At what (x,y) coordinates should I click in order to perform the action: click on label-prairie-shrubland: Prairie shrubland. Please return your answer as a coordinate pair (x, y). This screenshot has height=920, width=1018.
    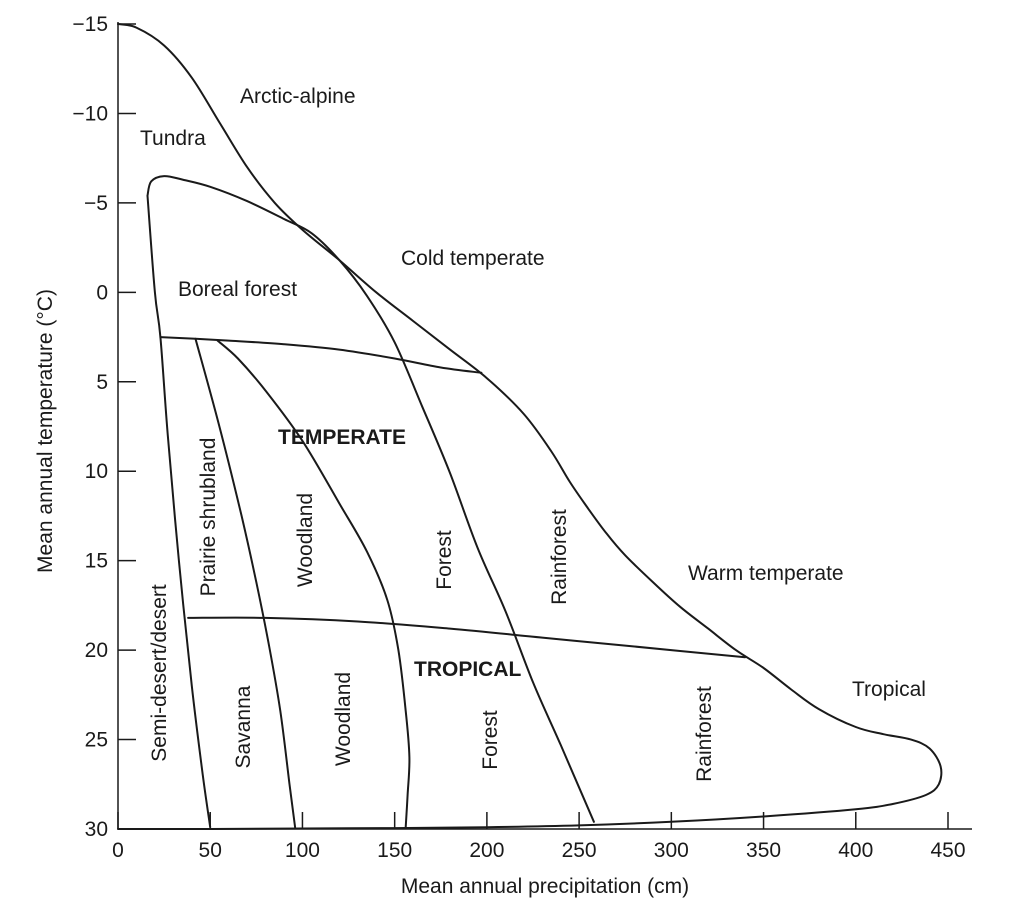
    Looking at the image, I should click on (208, 517).